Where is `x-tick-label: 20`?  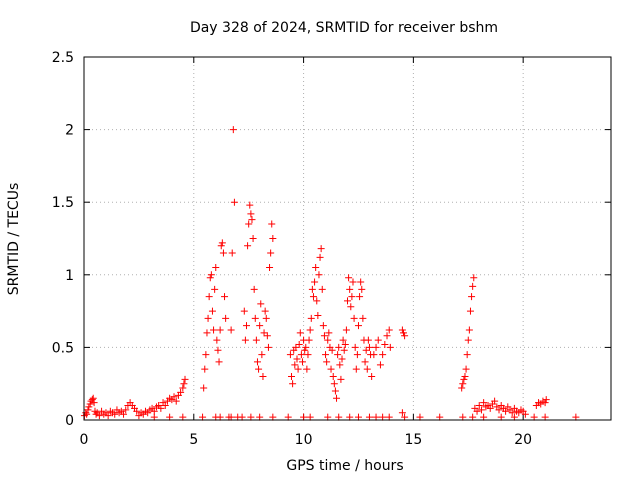 x-tick-label: 20 is located at coordinates (523, 440).